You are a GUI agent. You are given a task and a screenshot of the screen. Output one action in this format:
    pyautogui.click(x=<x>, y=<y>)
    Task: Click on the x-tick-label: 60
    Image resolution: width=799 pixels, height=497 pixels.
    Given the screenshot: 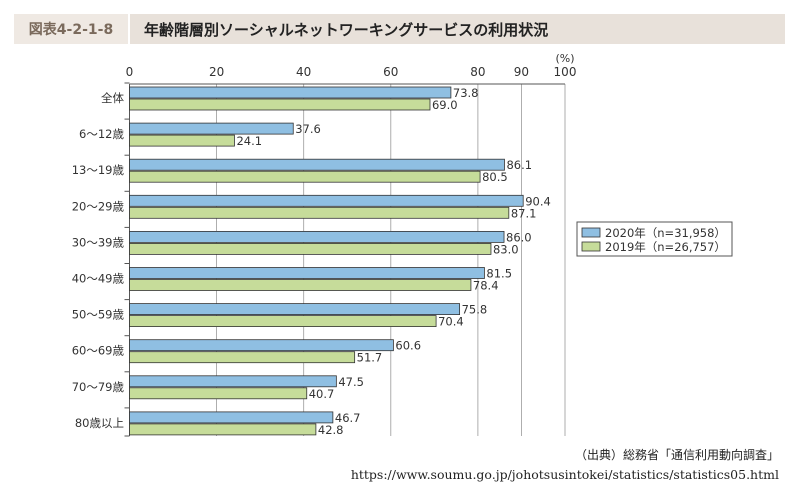 What is the action you would take?
    pyautogui.click(x=390, y=72)
    